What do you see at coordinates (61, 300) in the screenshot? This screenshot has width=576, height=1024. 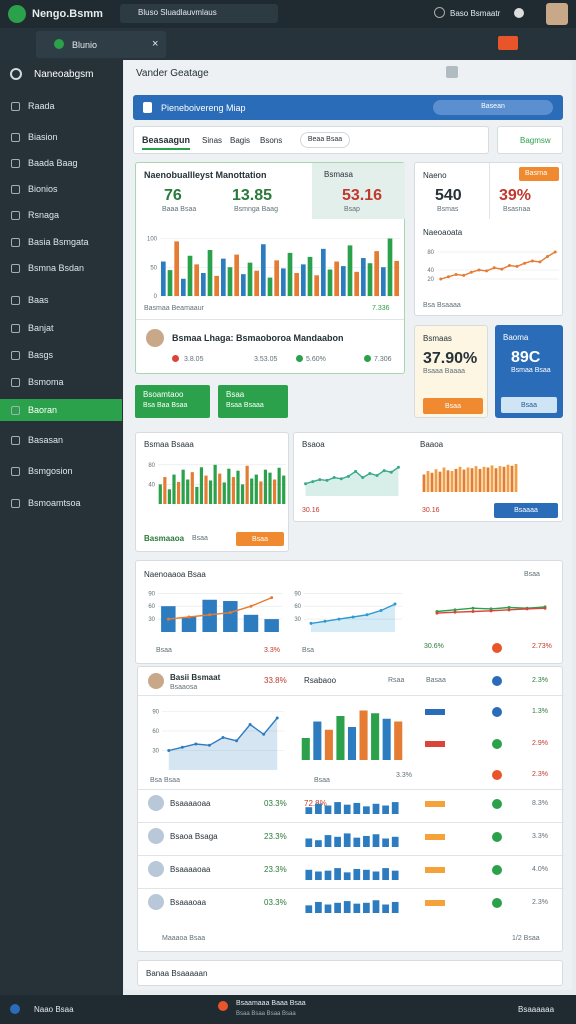 I see `sidebar-item: Baas` at bounding box center [61, 300].